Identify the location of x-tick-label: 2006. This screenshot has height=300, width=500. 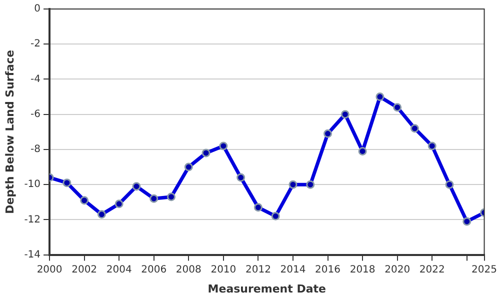
(154, 270).